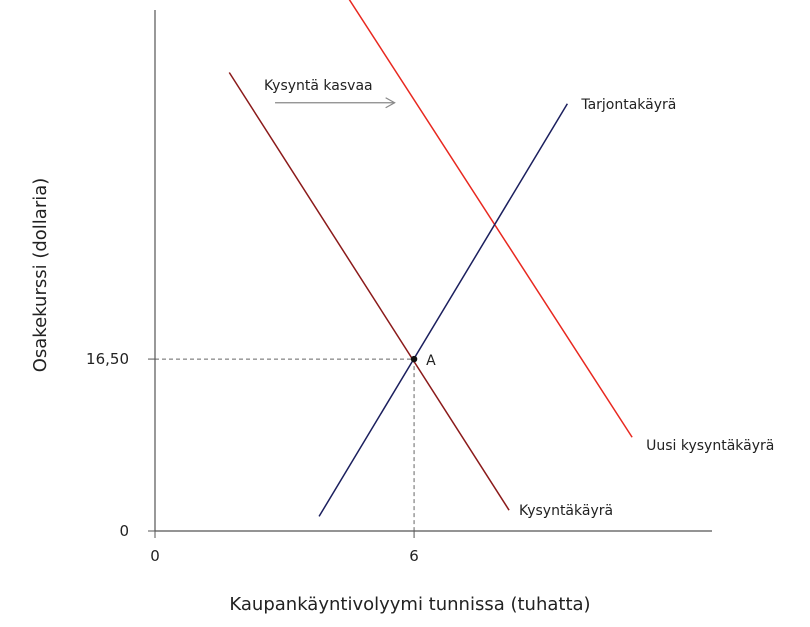 This screenshot has width=810, height=627. Describe the element at coordinates (155, 556) in the screenshot. I see `x-tick-label: 0` at that location.